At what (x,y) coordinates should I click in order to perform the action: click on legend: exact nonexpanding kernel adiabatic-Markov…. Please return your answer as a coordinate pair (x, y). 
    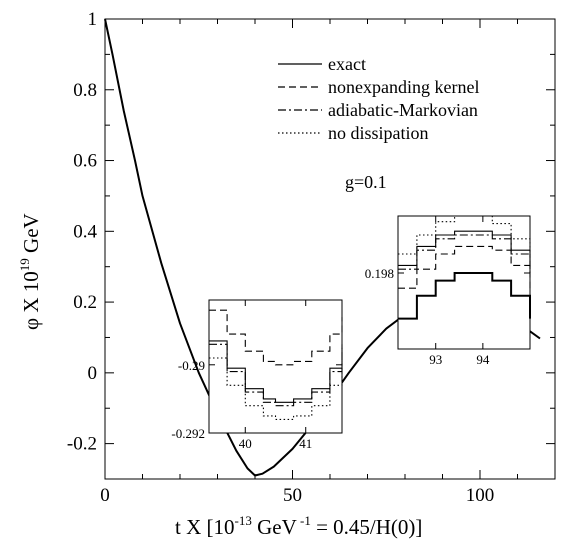
    Looking at the image, I should click on (378, 98).